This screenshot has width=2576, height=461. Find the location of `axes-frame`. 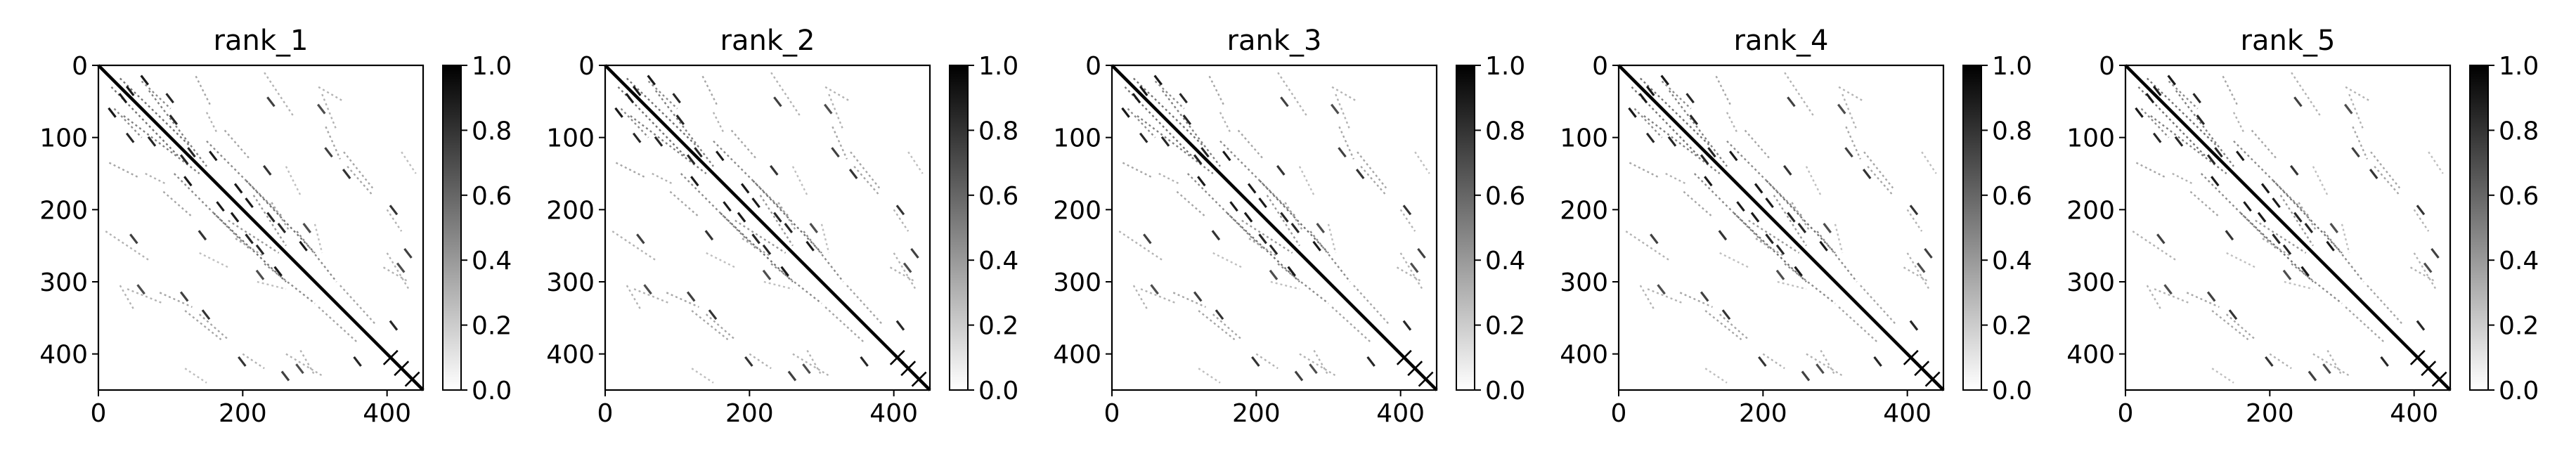

axes-frame is located at coordinates (1274, 228).